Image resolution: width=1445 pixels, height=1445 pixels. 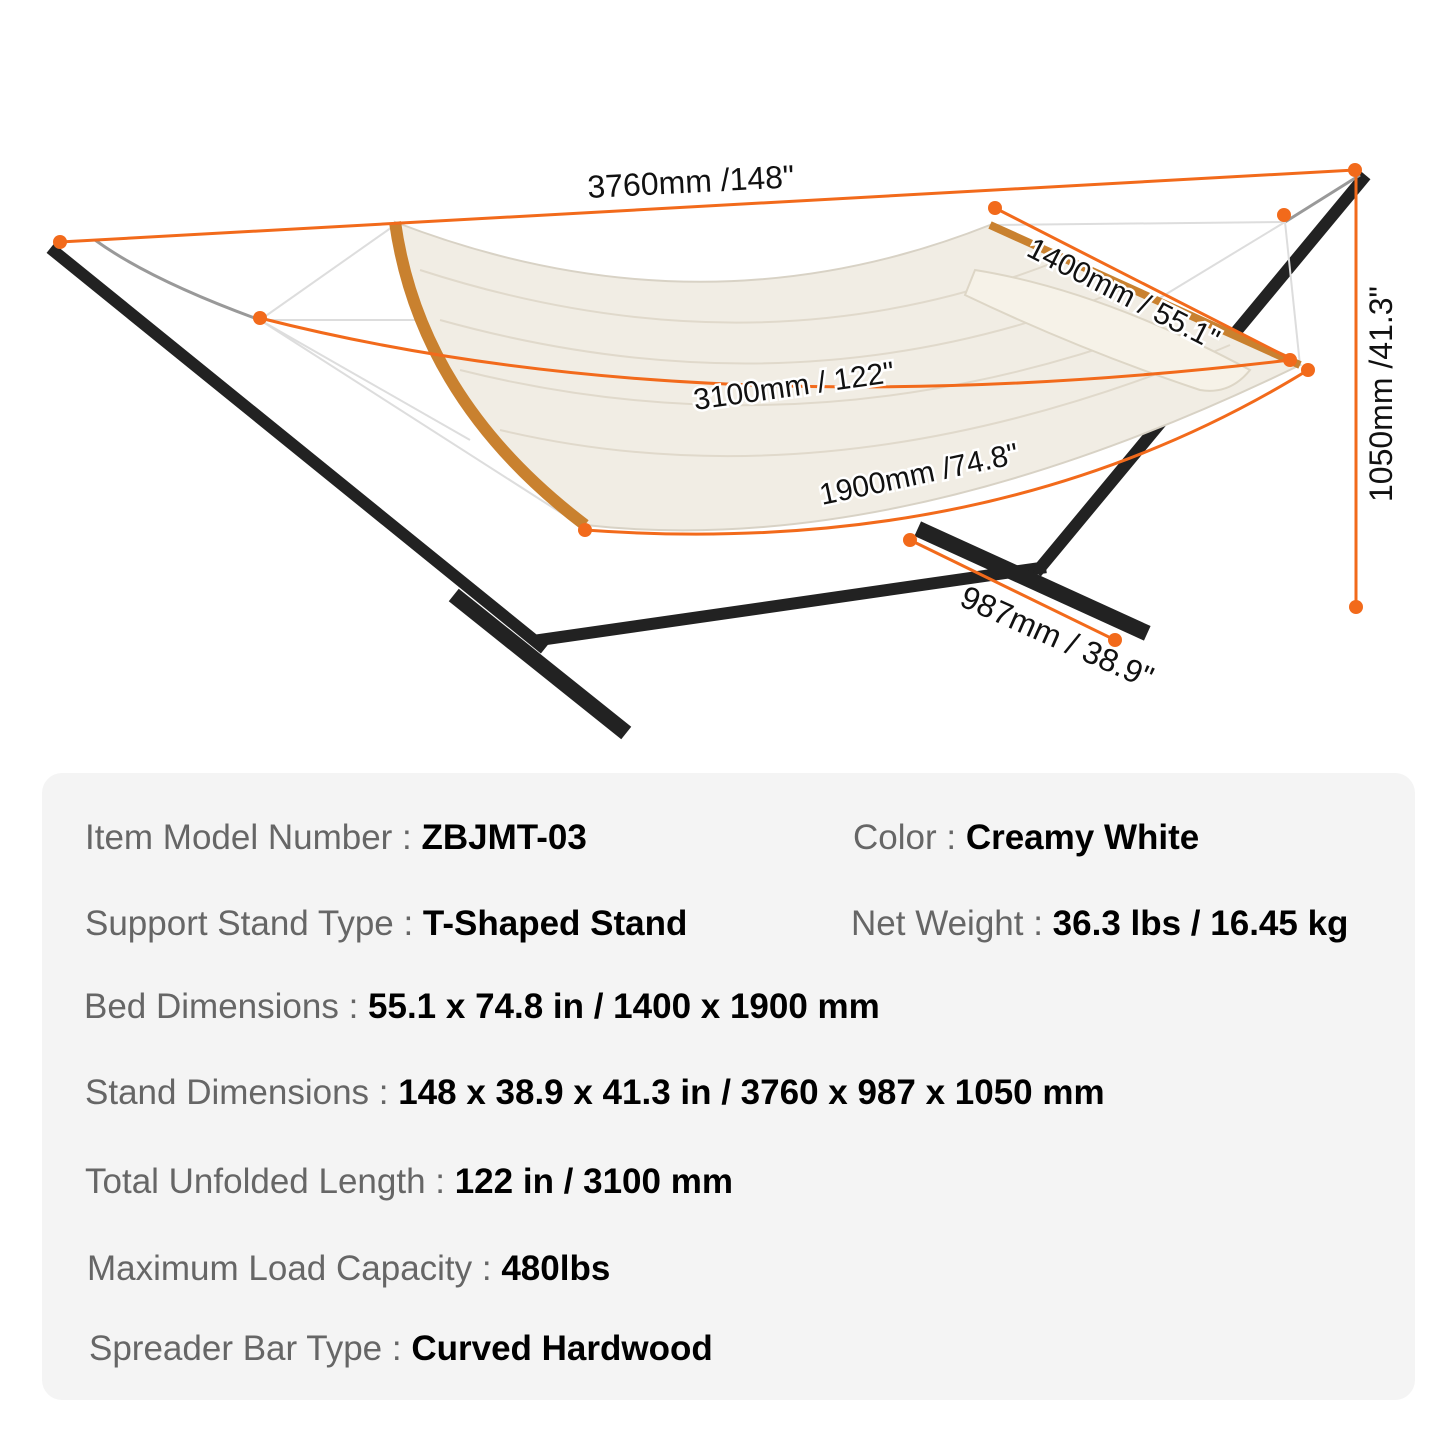 What do you see at coordinates (401, 1348) in the screenshot?
I see `spec-spreader-bar: Spreader Bar Type : Curved Hardwood` at bounding box center [401, 1348].